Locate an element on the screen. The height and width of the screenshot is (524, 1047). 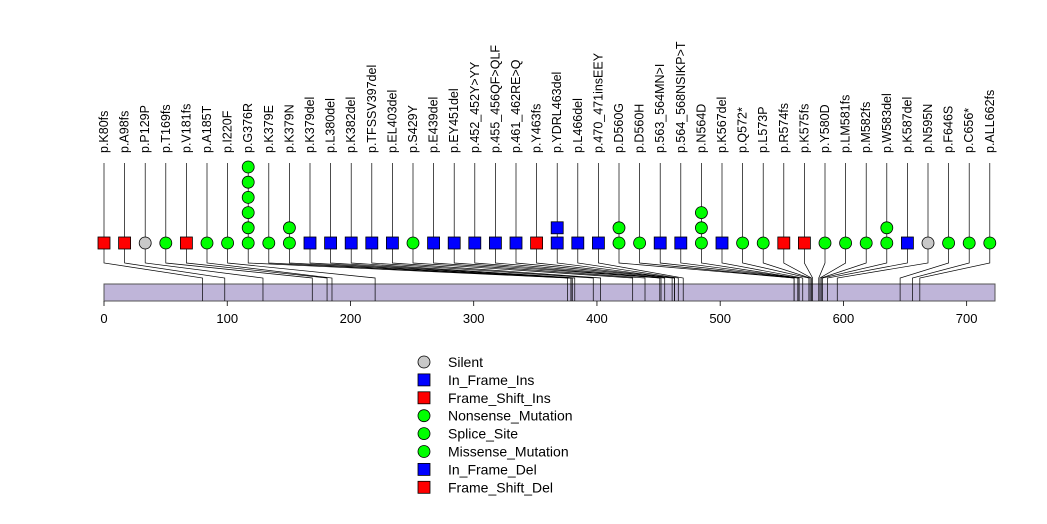
mutation-label: p.N564D is located at coordinates (701, 128).